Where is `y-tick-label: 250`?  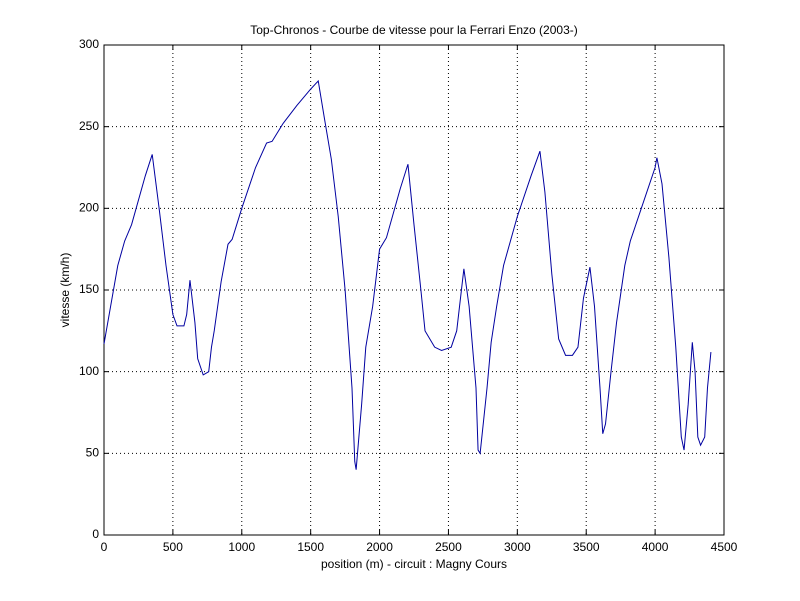
y-tick-label: 250 is located at coordinates (89, 126).